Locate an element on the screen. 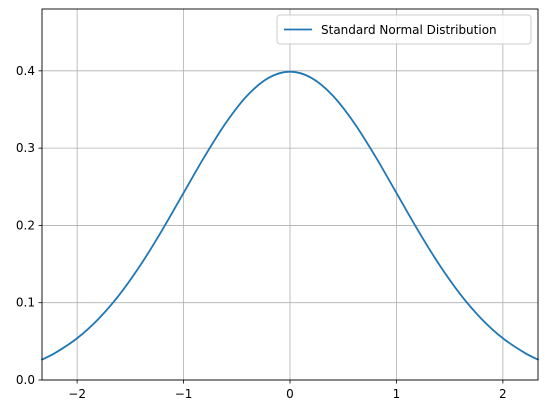 The height and width of the screenshot is (413, 547). x-tick-label: 2 is located at coordinates (503, 394).